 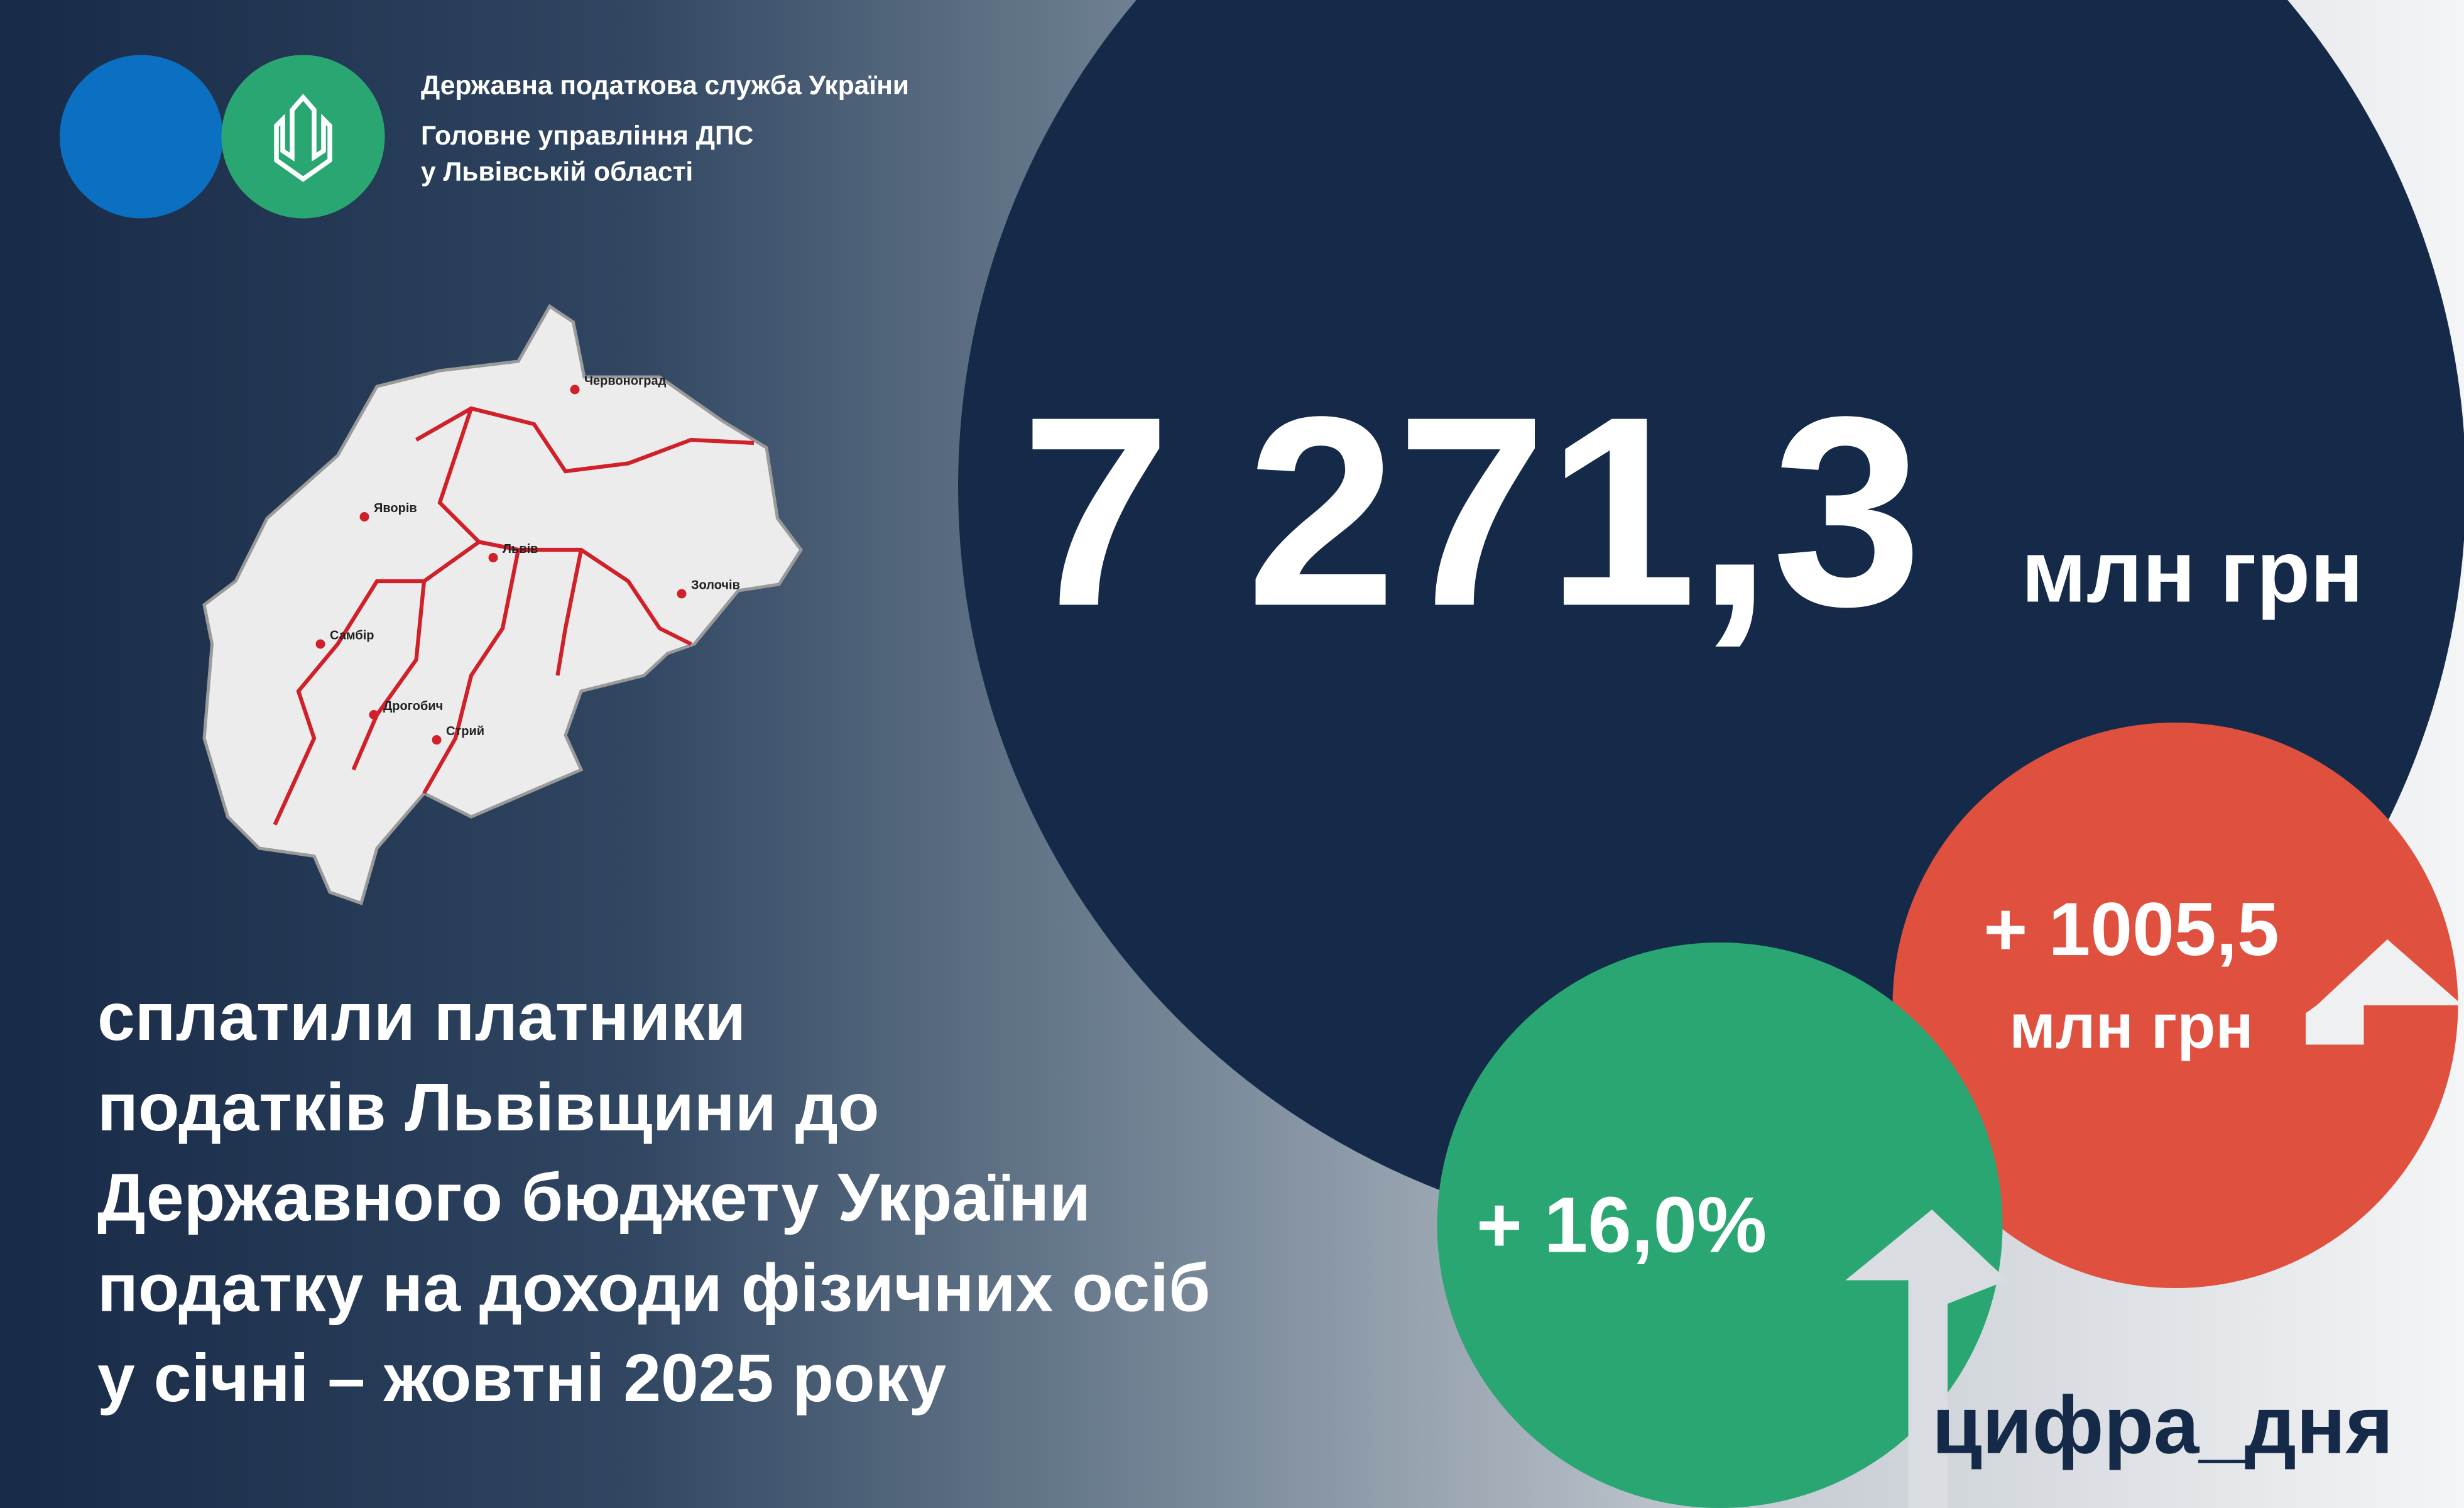 I want to click on city-label: Самбір, so click(x=352, y=636).